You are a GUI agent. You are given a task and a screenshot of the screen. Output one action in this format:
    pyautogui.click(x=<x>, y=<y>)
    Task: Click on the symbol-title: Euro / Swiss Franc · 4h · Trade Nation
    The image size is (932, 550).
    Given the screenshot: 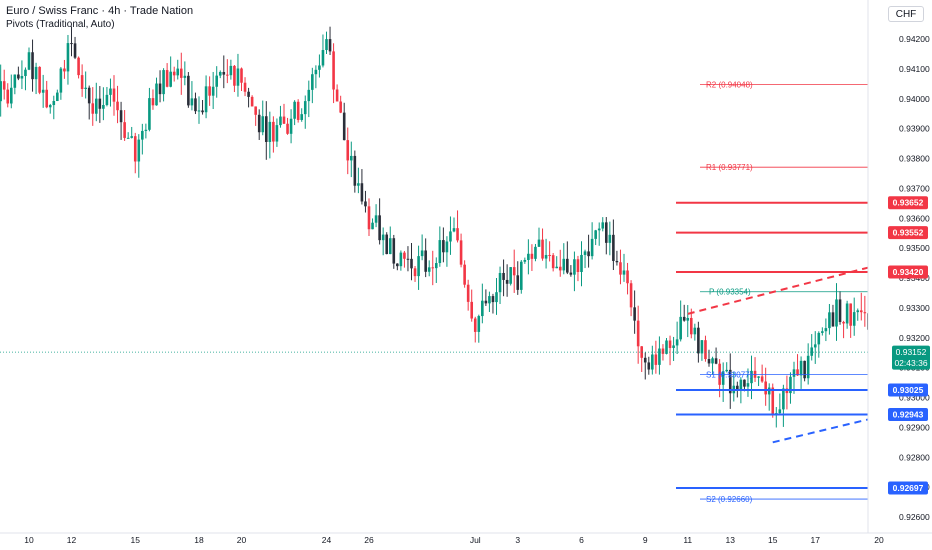 What is the action you would take?
    pyautogui.click(x=100, y=11)
    